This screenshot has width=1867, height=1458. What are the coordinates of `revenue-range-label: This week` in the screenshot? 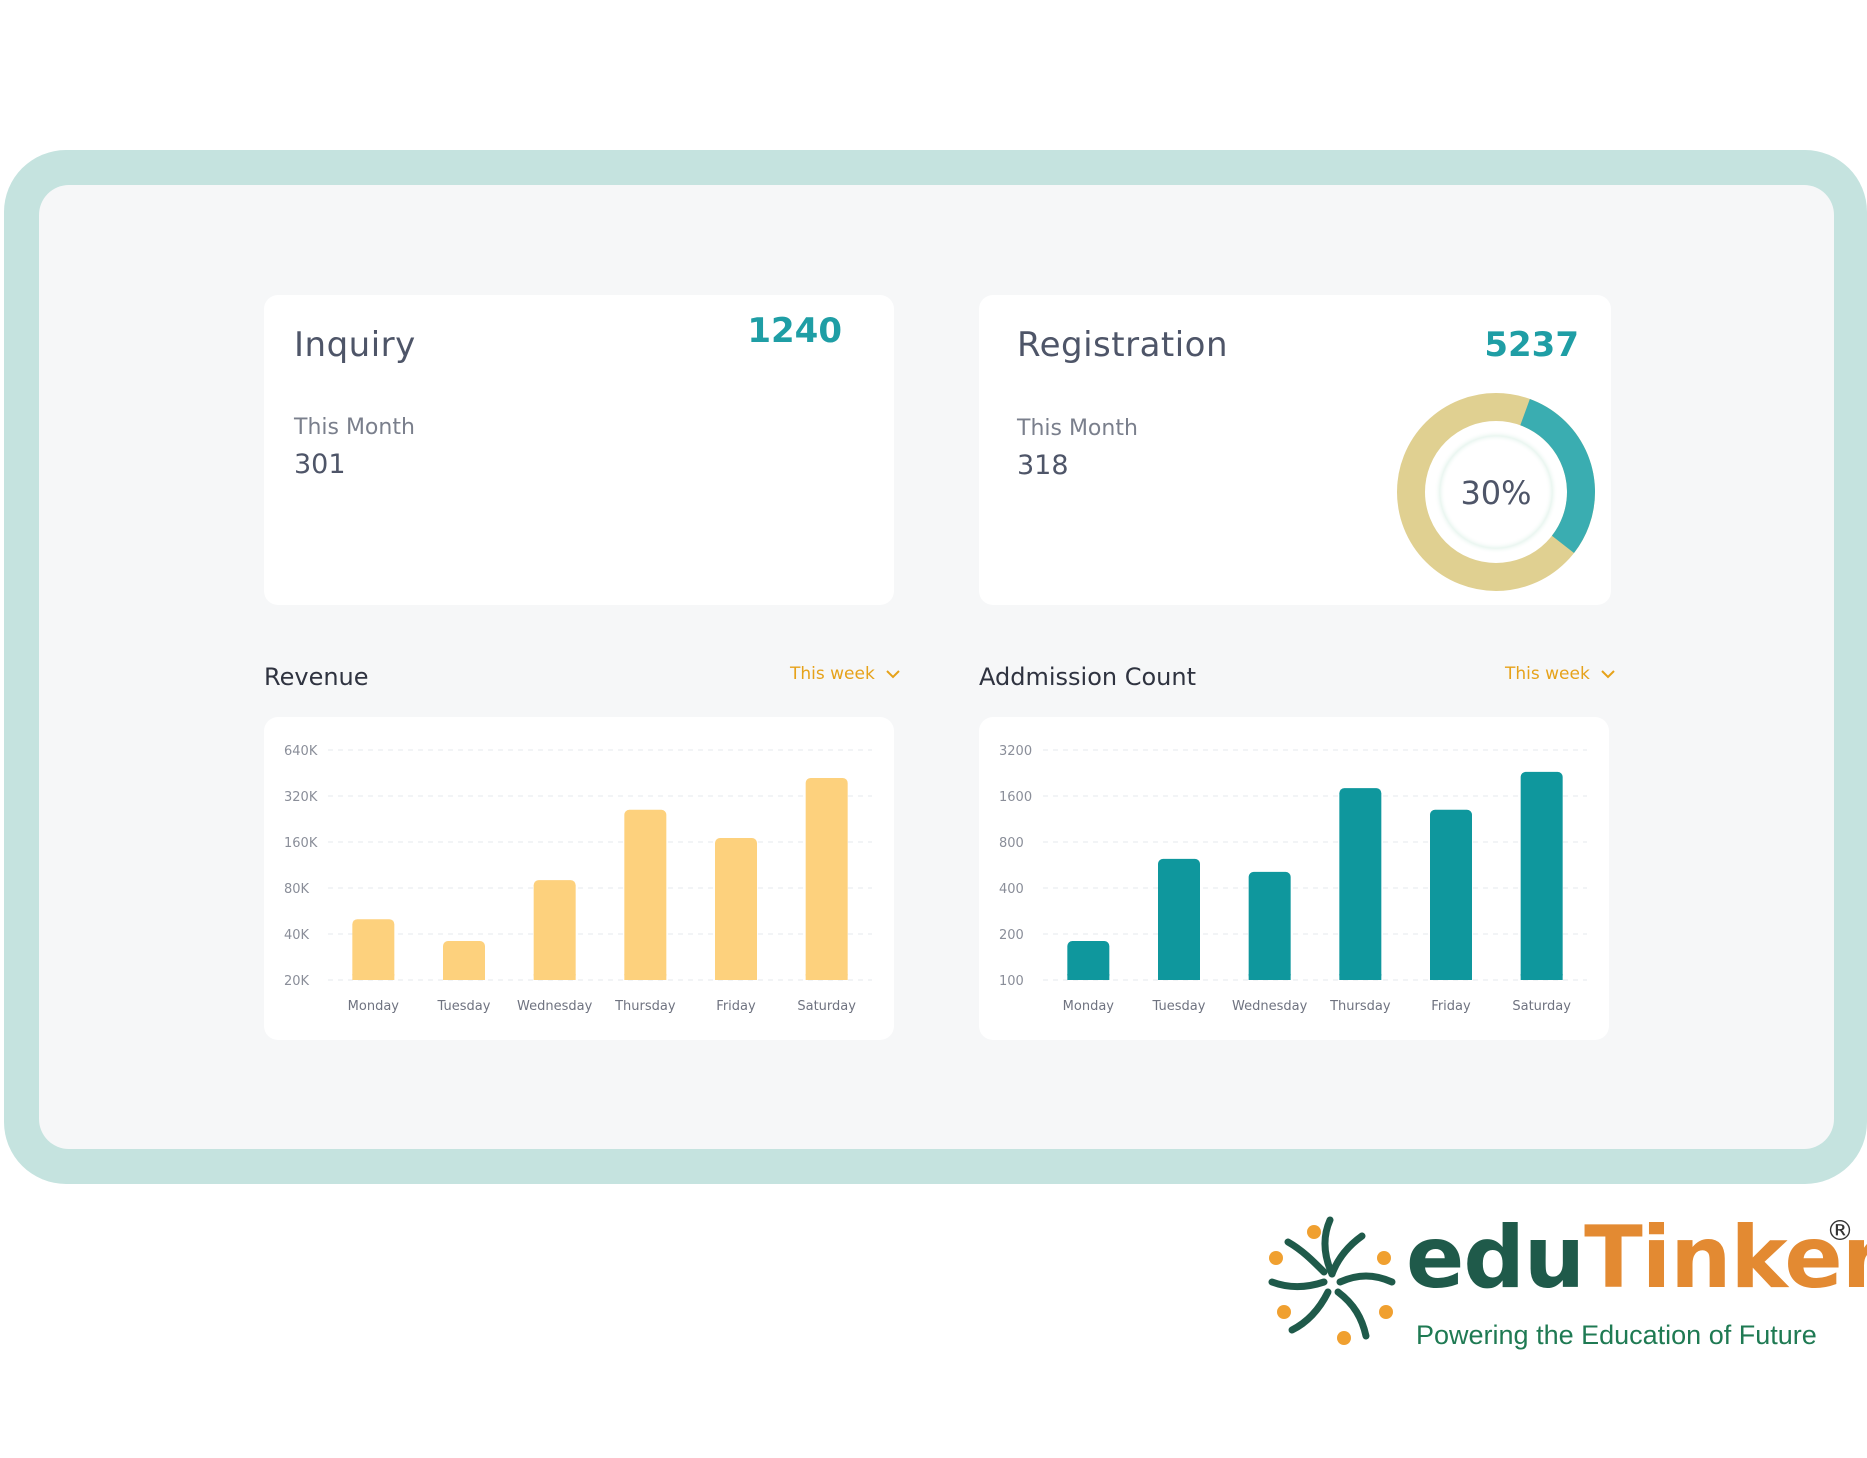 It's located at (832, 674).